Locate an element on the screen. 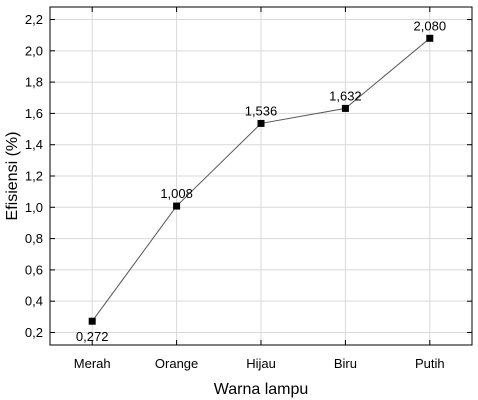 This screenshot has height=400, width=478. data-label: 1,536 is located at coordinates (261, 110).